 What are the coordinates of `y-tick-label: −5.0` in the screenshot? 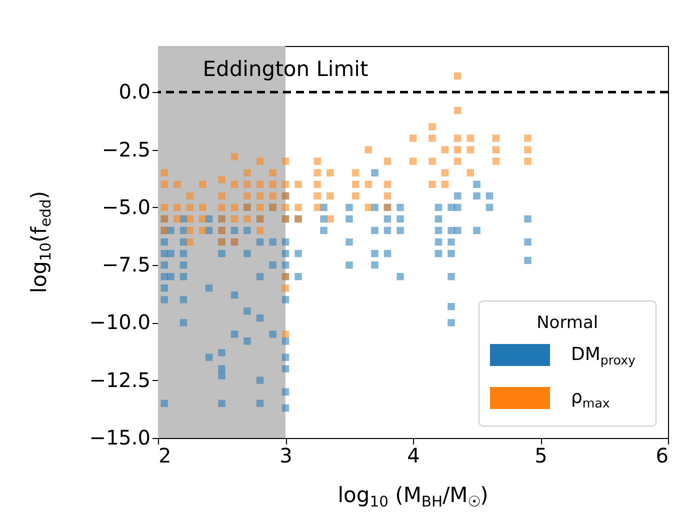 It's located at (126, 206).